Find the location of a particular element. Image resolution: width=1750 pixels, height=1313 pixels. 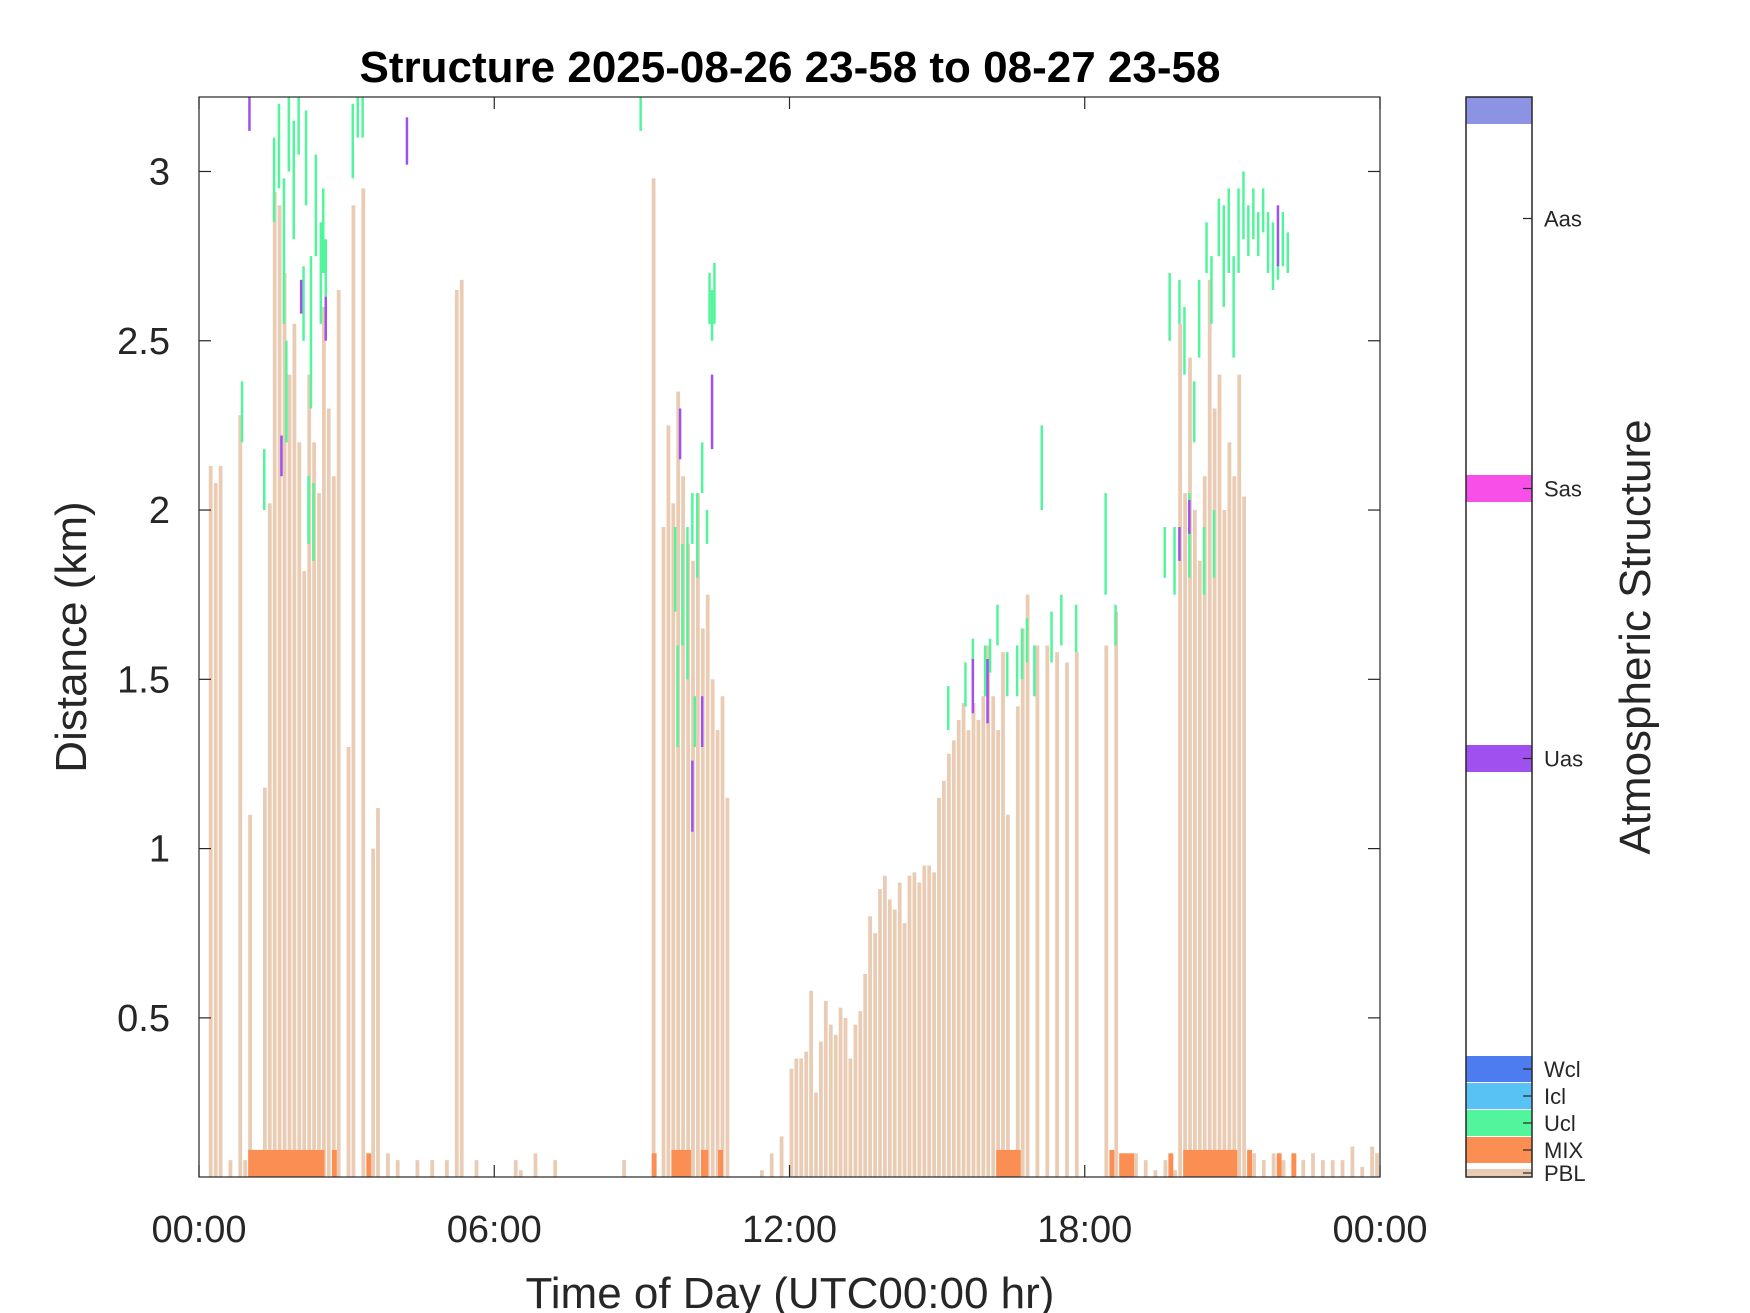

colorbar-tick-label: Icl is located at coordinates (1555, 1096).